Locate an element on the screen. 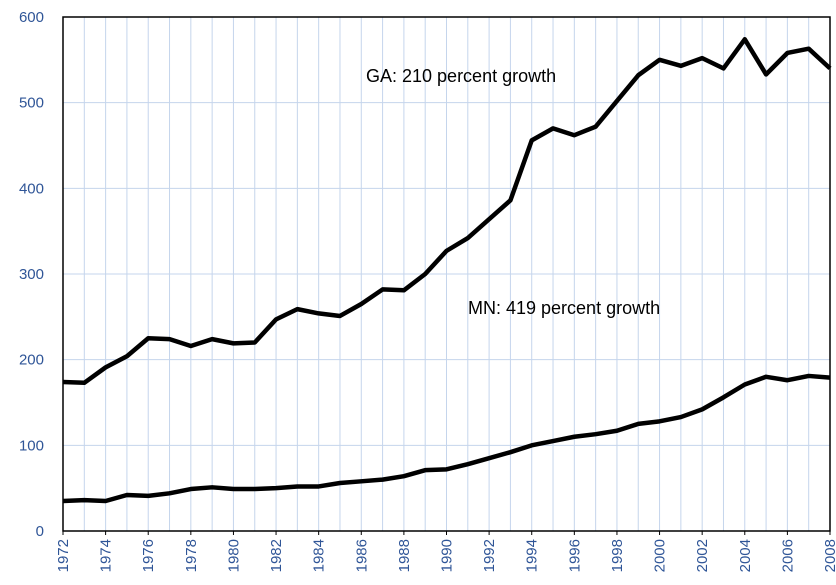  x-tick-label: 1980 is located at coordinates (233, 555).